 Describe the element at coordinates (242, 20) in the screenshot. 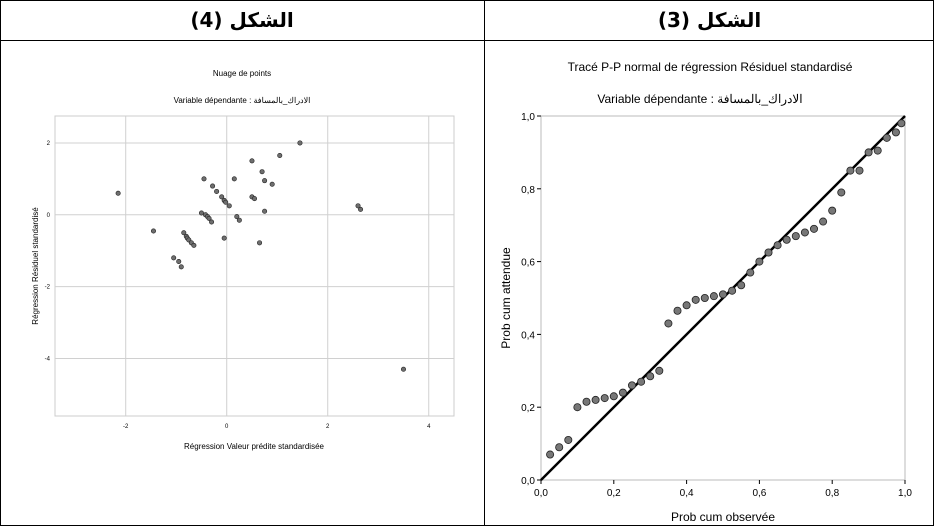

I see `left-figure-caption: الشكل (4)` at that location.